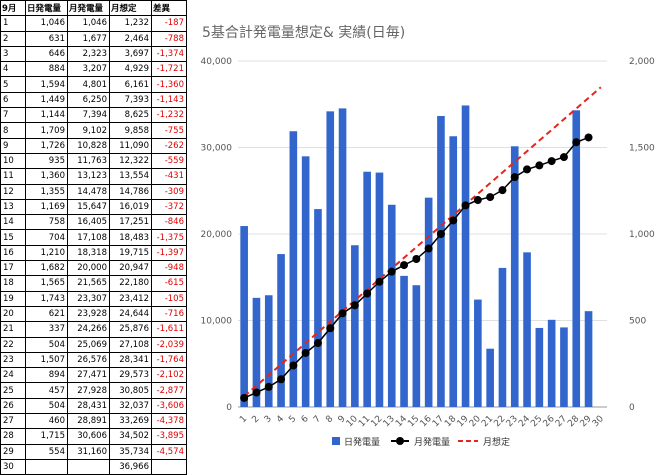  What do you see at coordinates (93, 406) in the screenshot?
I see `table-row: 26 504 28,431 32,037 -3,606` at bounding box center [93, 406].